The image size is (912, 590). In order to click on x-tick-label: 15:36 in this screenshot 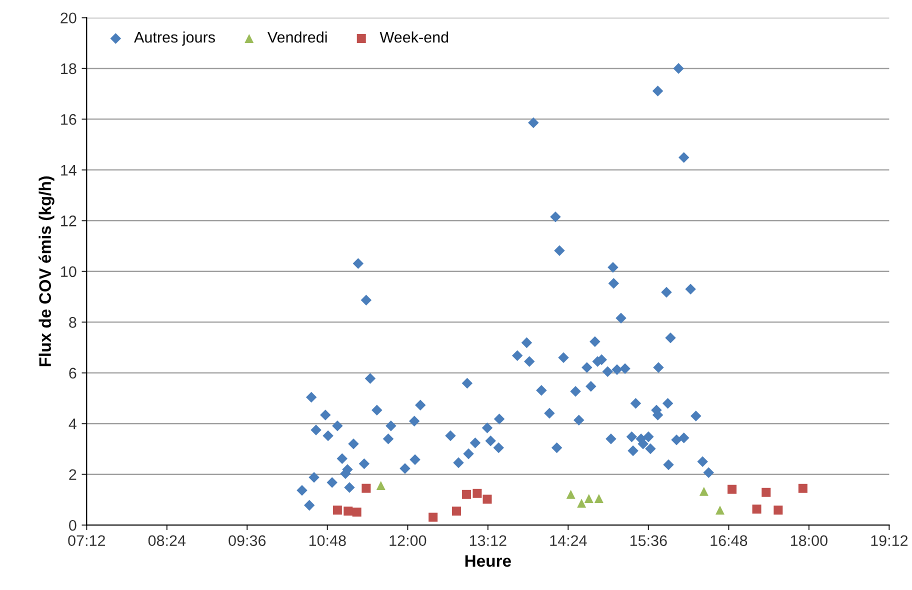, I will do `click(648, 540)`.